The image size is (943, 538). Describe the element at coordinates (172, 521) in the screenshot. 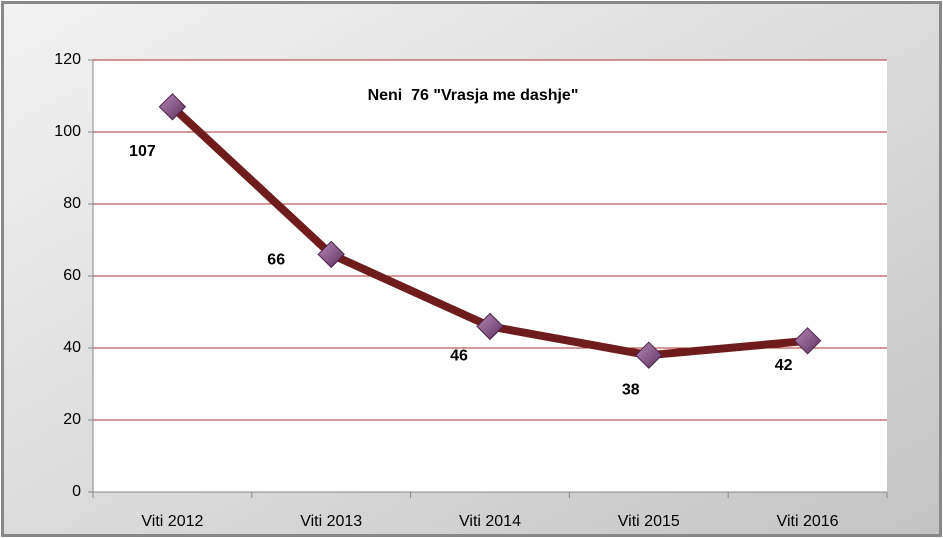

I see `x-tick-label: Viti 2012` at that location.